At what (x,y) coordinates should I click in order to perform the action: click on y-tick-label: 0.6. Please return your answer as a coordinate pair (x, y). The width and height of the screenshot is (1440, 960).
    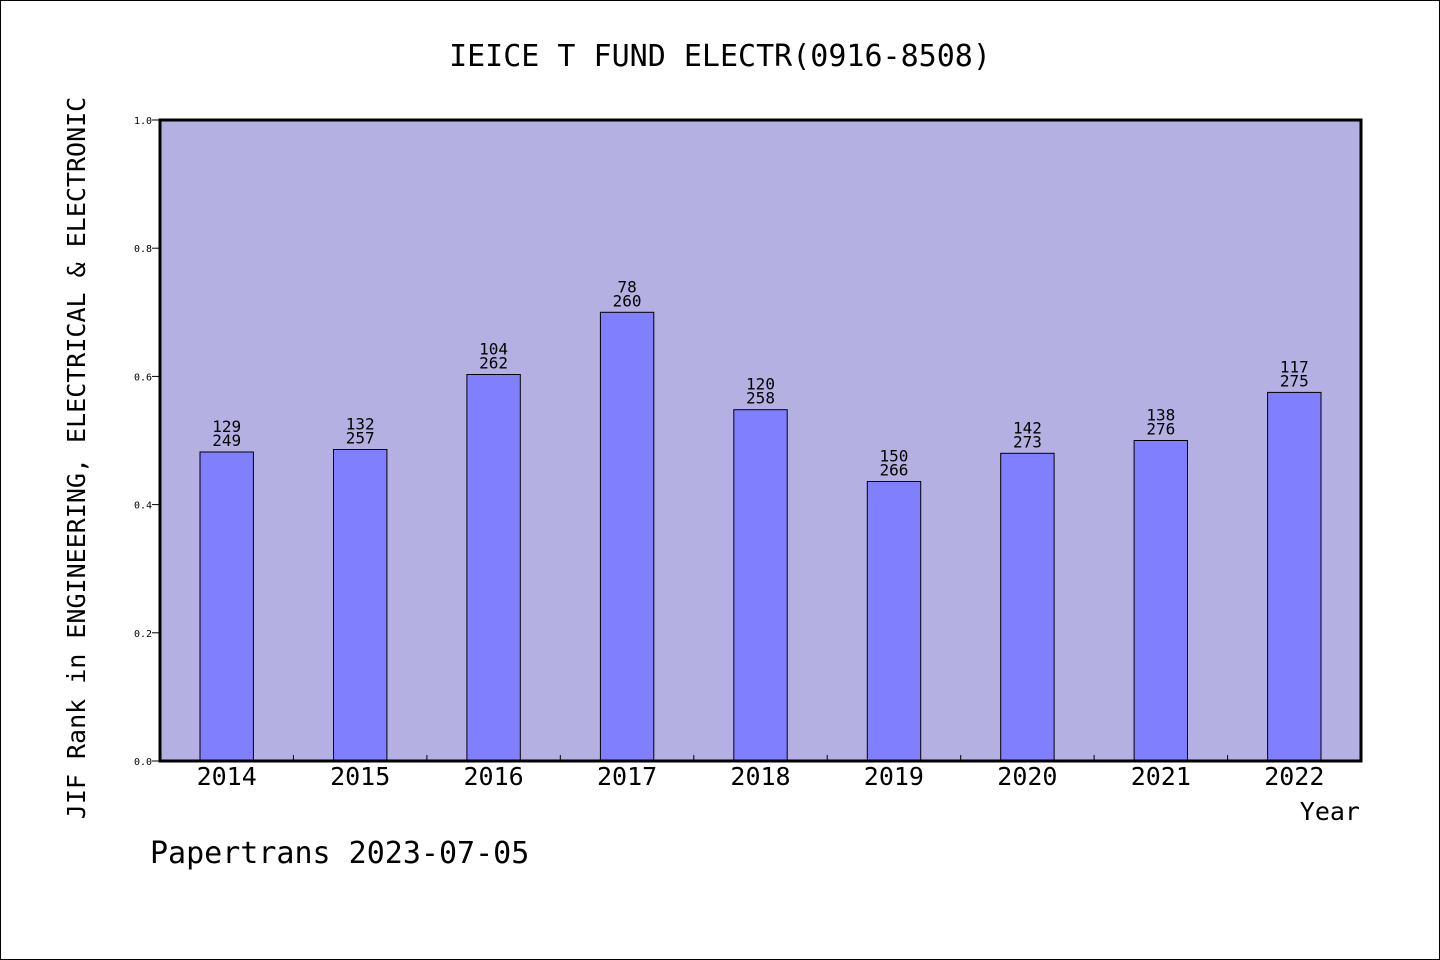
    Looking at the image, I should click on (143, 377).